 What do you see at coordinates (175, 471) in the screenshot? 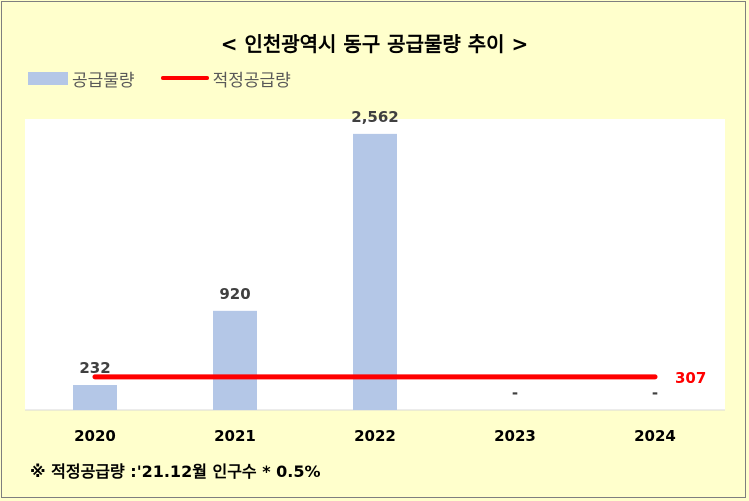
I see `footnote: ※ 적정공급량 :'21.12월 인구수 * 0.5%` at bounding box center [175, 471].